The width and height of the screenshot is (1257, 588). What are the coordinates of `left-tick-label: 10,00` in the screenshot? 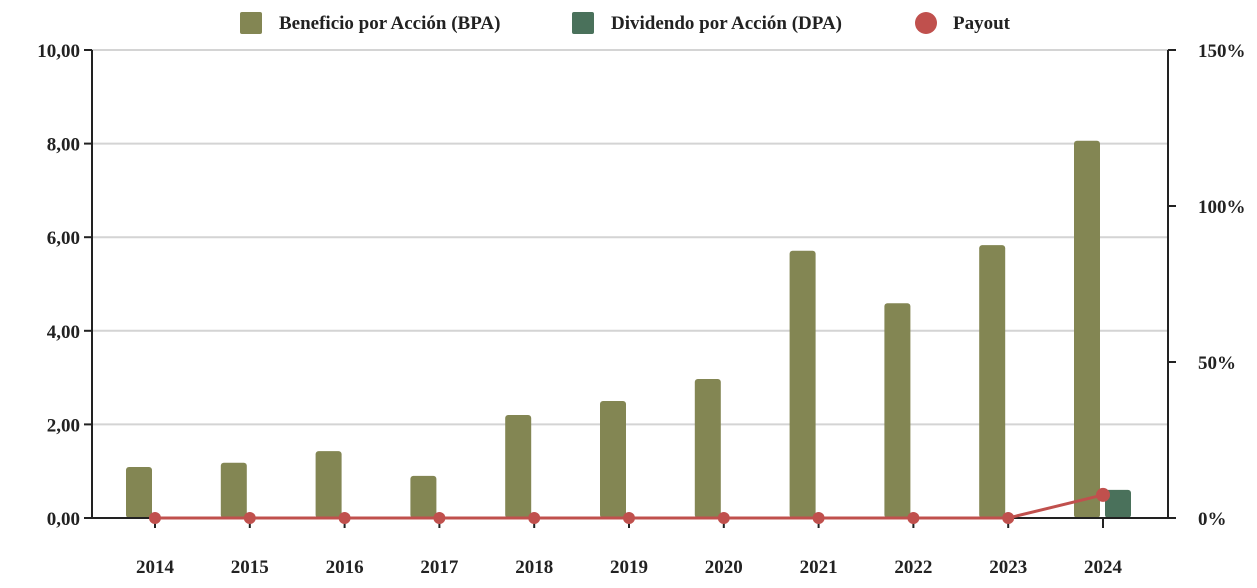 It's located at (58, 51).